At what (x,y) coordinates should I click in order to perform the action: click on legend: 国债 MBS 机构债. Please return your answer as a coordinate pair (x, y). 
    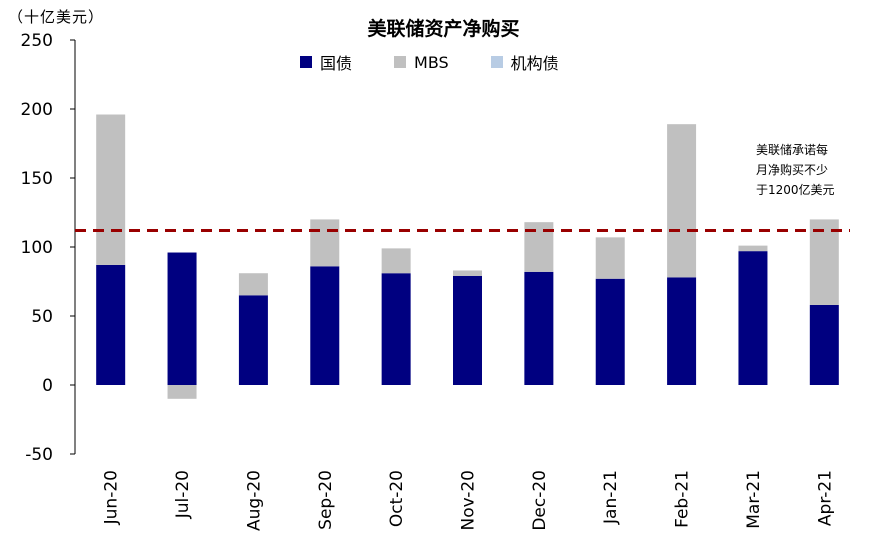
    Looking at the image, I should click on (429, 62).